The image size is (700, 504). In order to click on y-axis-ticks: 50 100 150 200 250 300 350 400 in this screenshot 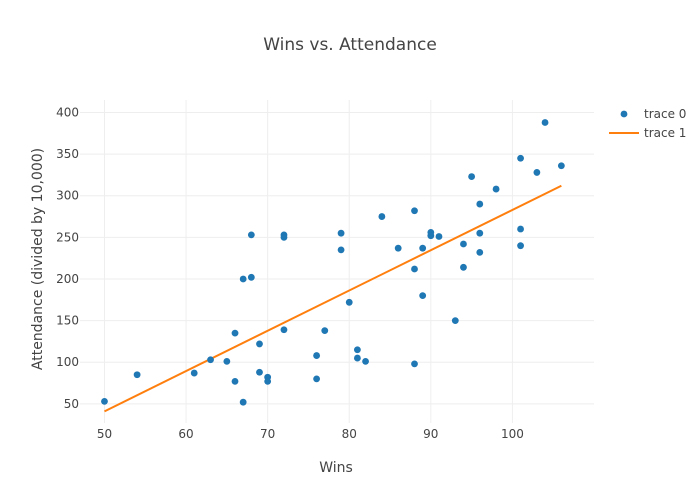, I will do `click(67, 257)`.